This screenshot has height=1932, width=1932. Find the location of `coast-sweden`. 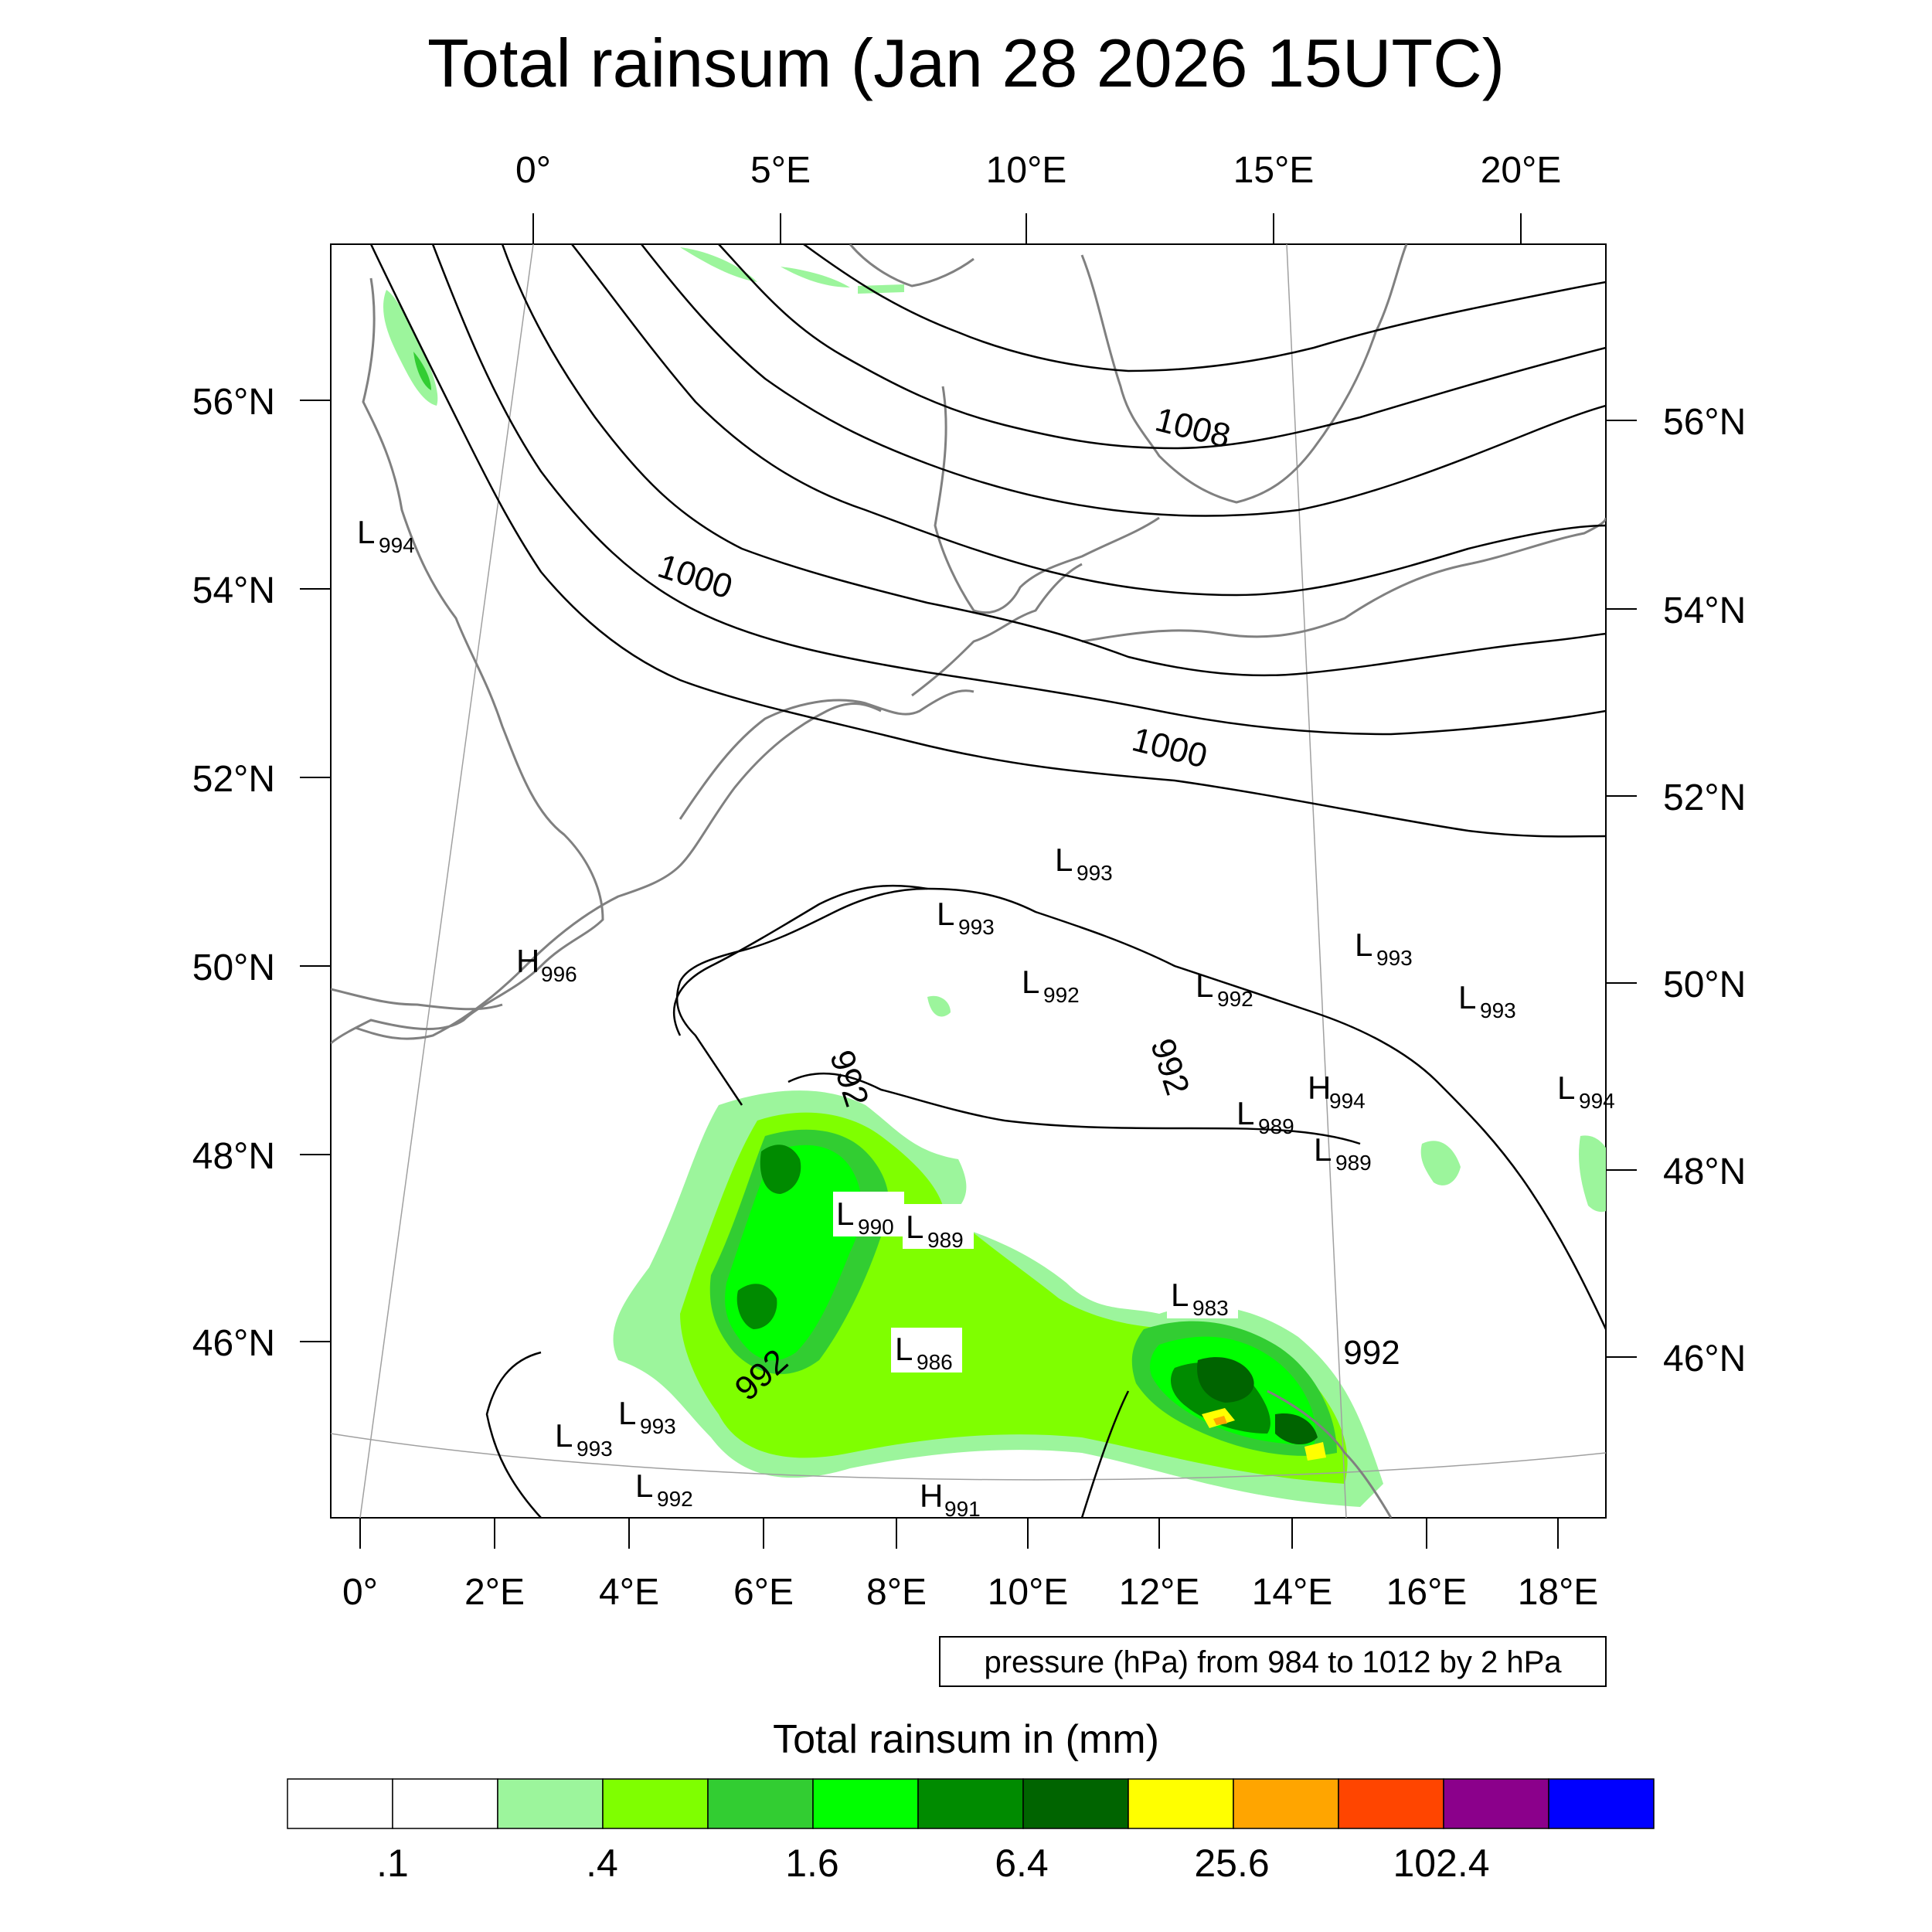

coast-sweden is located at coordinates (1244, 374).